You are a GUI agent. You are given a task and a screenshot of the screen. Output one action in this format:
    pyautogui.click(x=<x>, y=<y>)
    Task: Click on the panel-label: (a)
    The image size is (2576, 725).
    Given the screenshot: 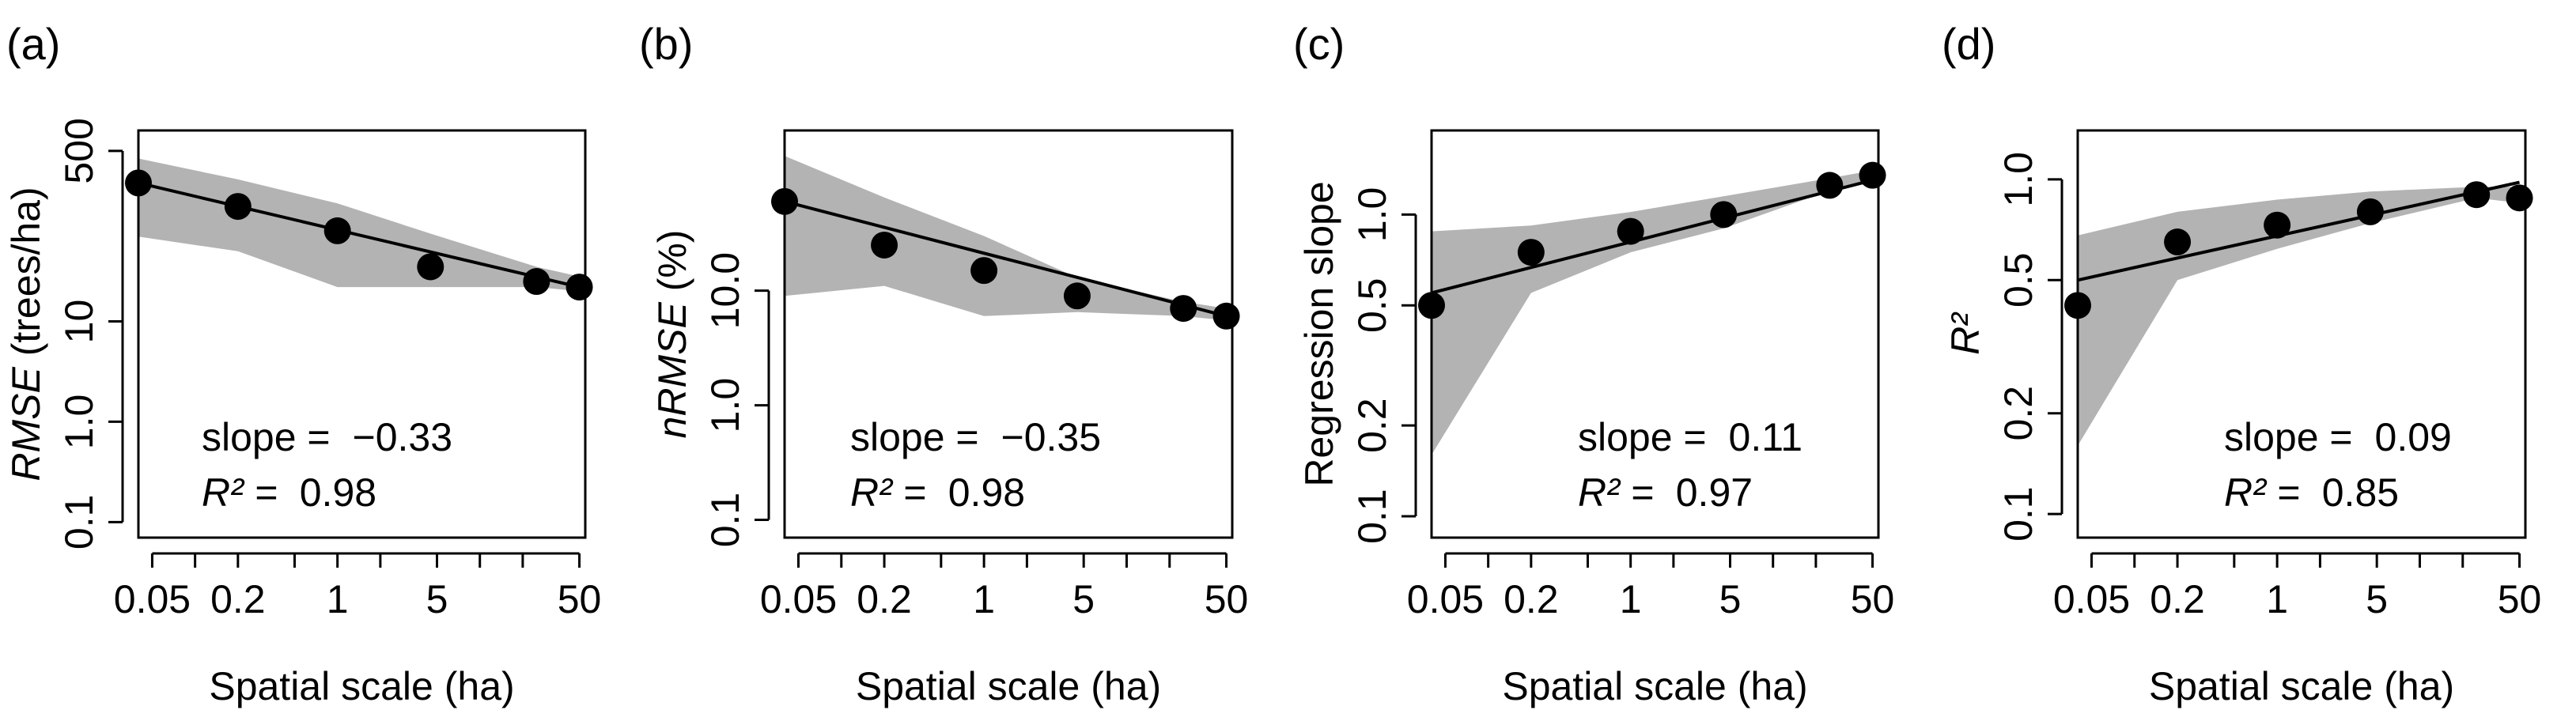 What is the action you would take?
    pyautogui.click(x=33, y=44)
    